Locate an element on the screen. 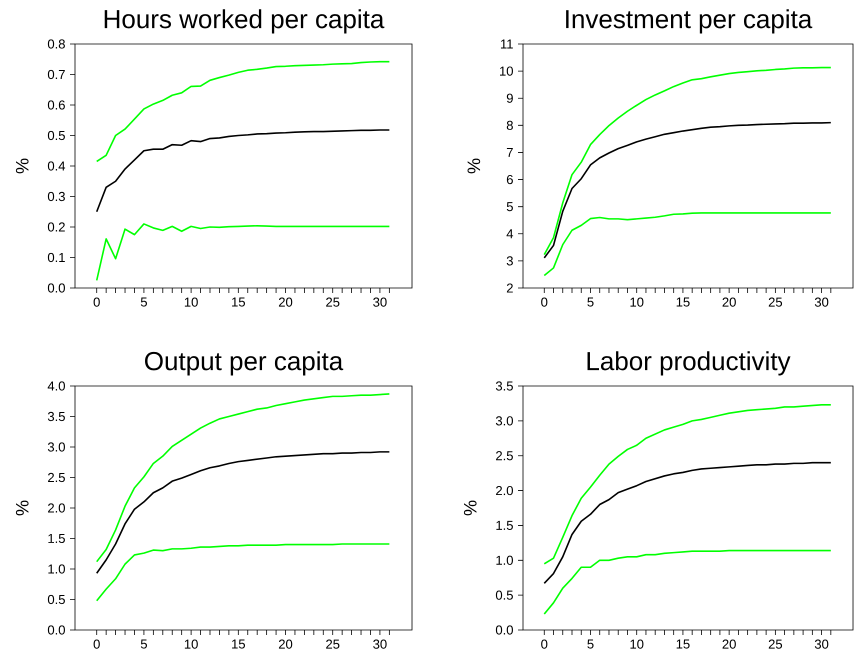 Image resolution: width=856 pixels, height=664 pixels. y-tick-label: 6 is located at coordinates (509, 179).